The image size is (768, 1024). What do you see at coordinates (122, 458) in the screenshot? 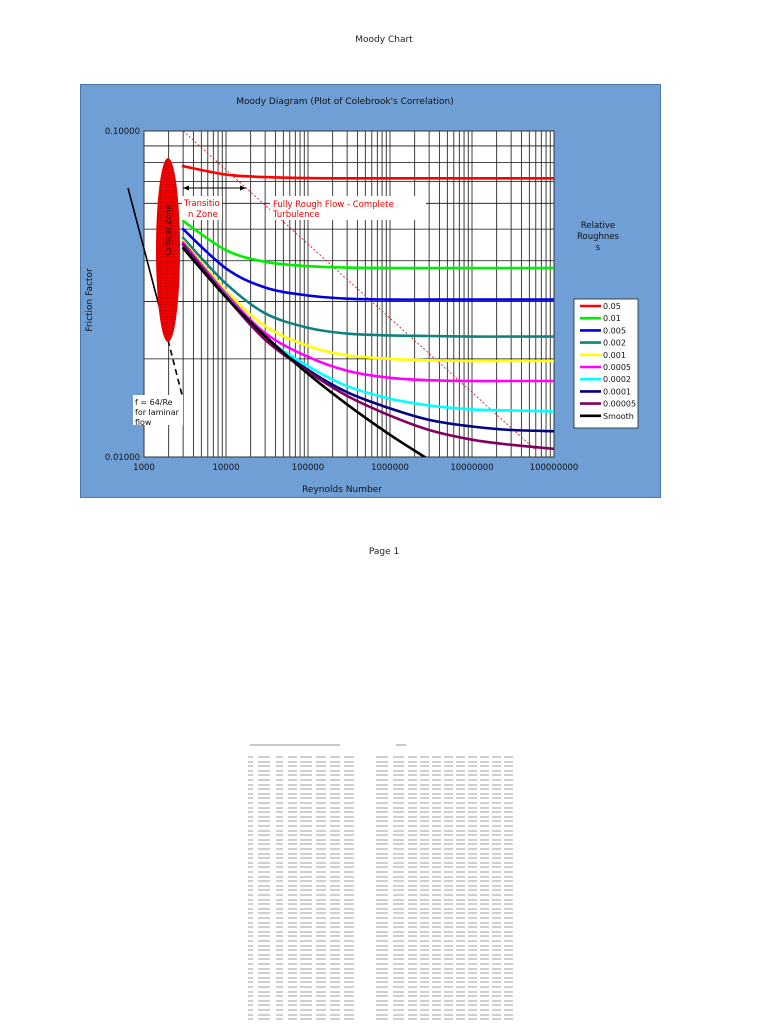
I see `y-tick-label: 0.01000` at bounding box center [122, 458].